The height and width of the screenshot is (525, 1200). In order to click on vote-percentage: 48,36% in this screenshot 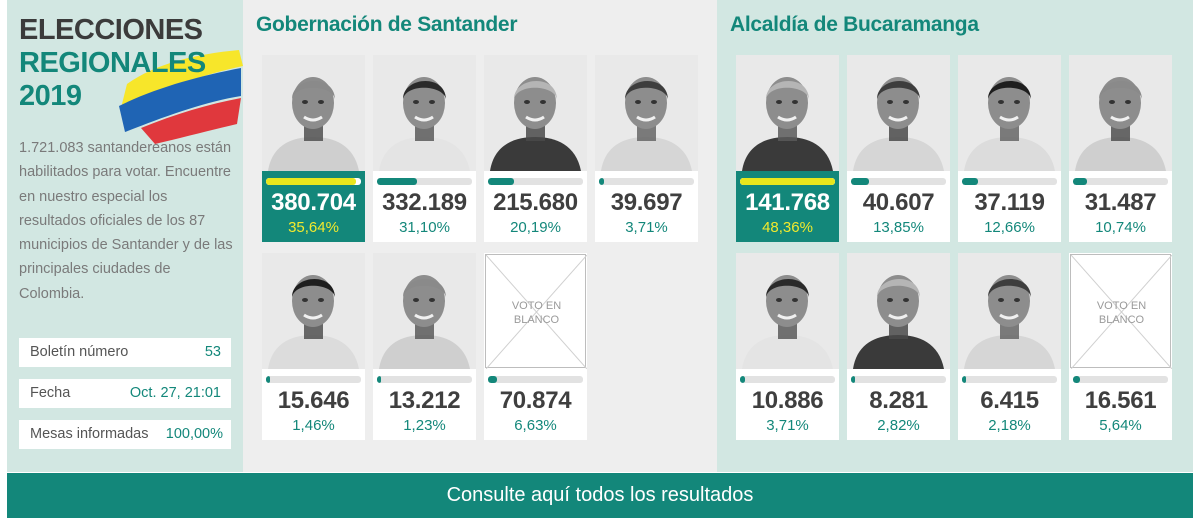, I will do `click(787, 227)`.